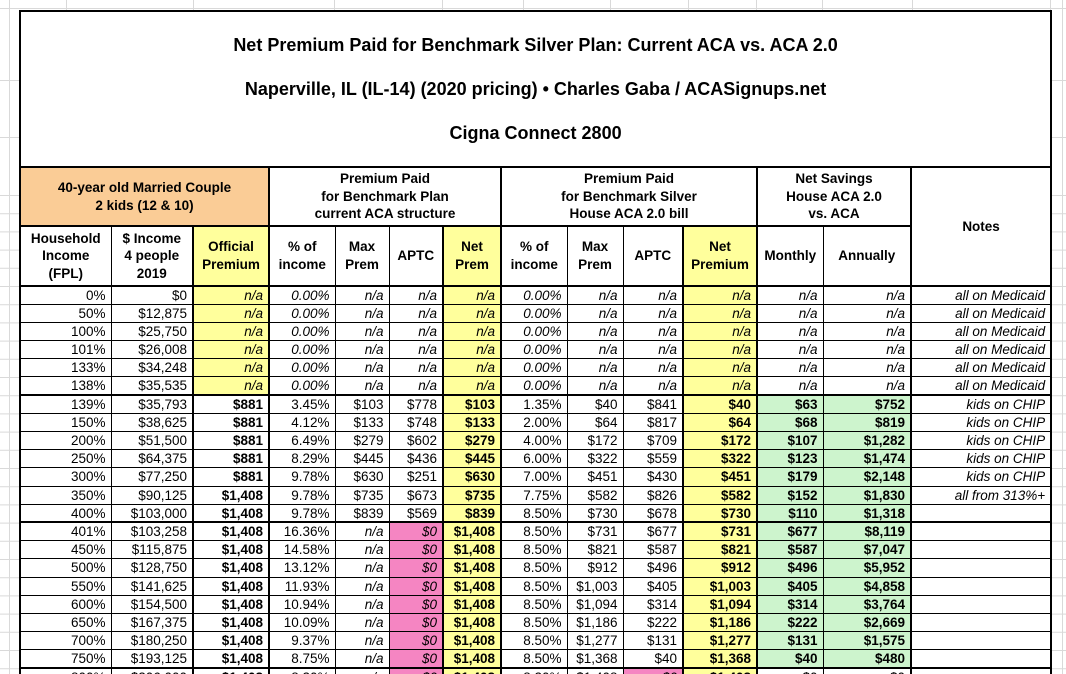 The height and width of the screenshot is (674, 1066). What do you see at coordinates (653, 659) in the screenshot?
I see `cell-aptc-house: $40` at bounding box center [653, 659].